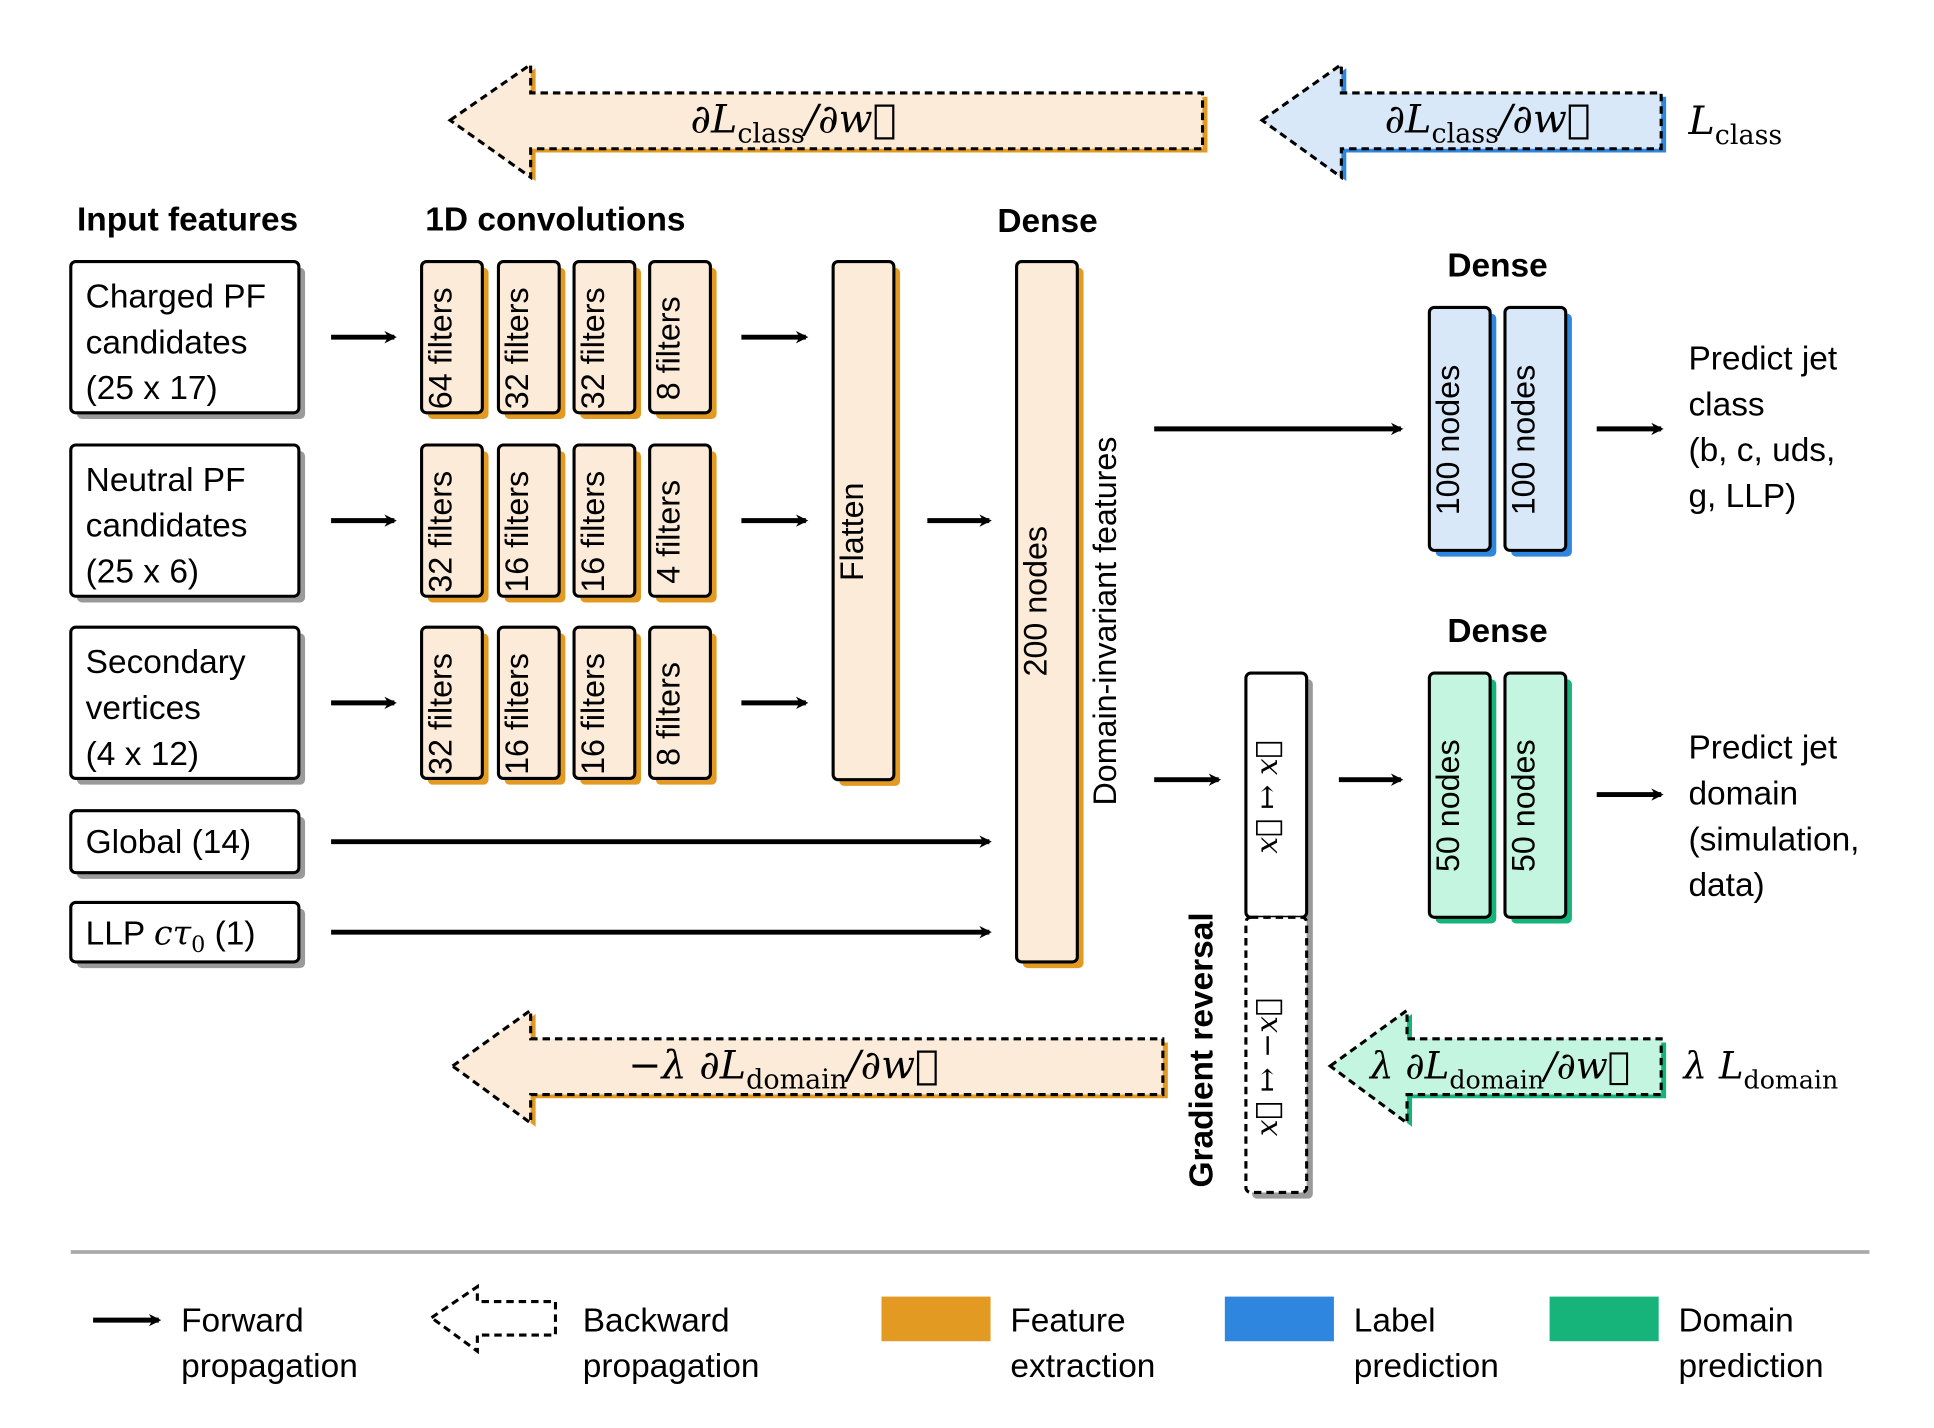 This screenshot has height=1428, width=1934. I want to click on backprop-class-label-arrow-body, so click(1461, 121).